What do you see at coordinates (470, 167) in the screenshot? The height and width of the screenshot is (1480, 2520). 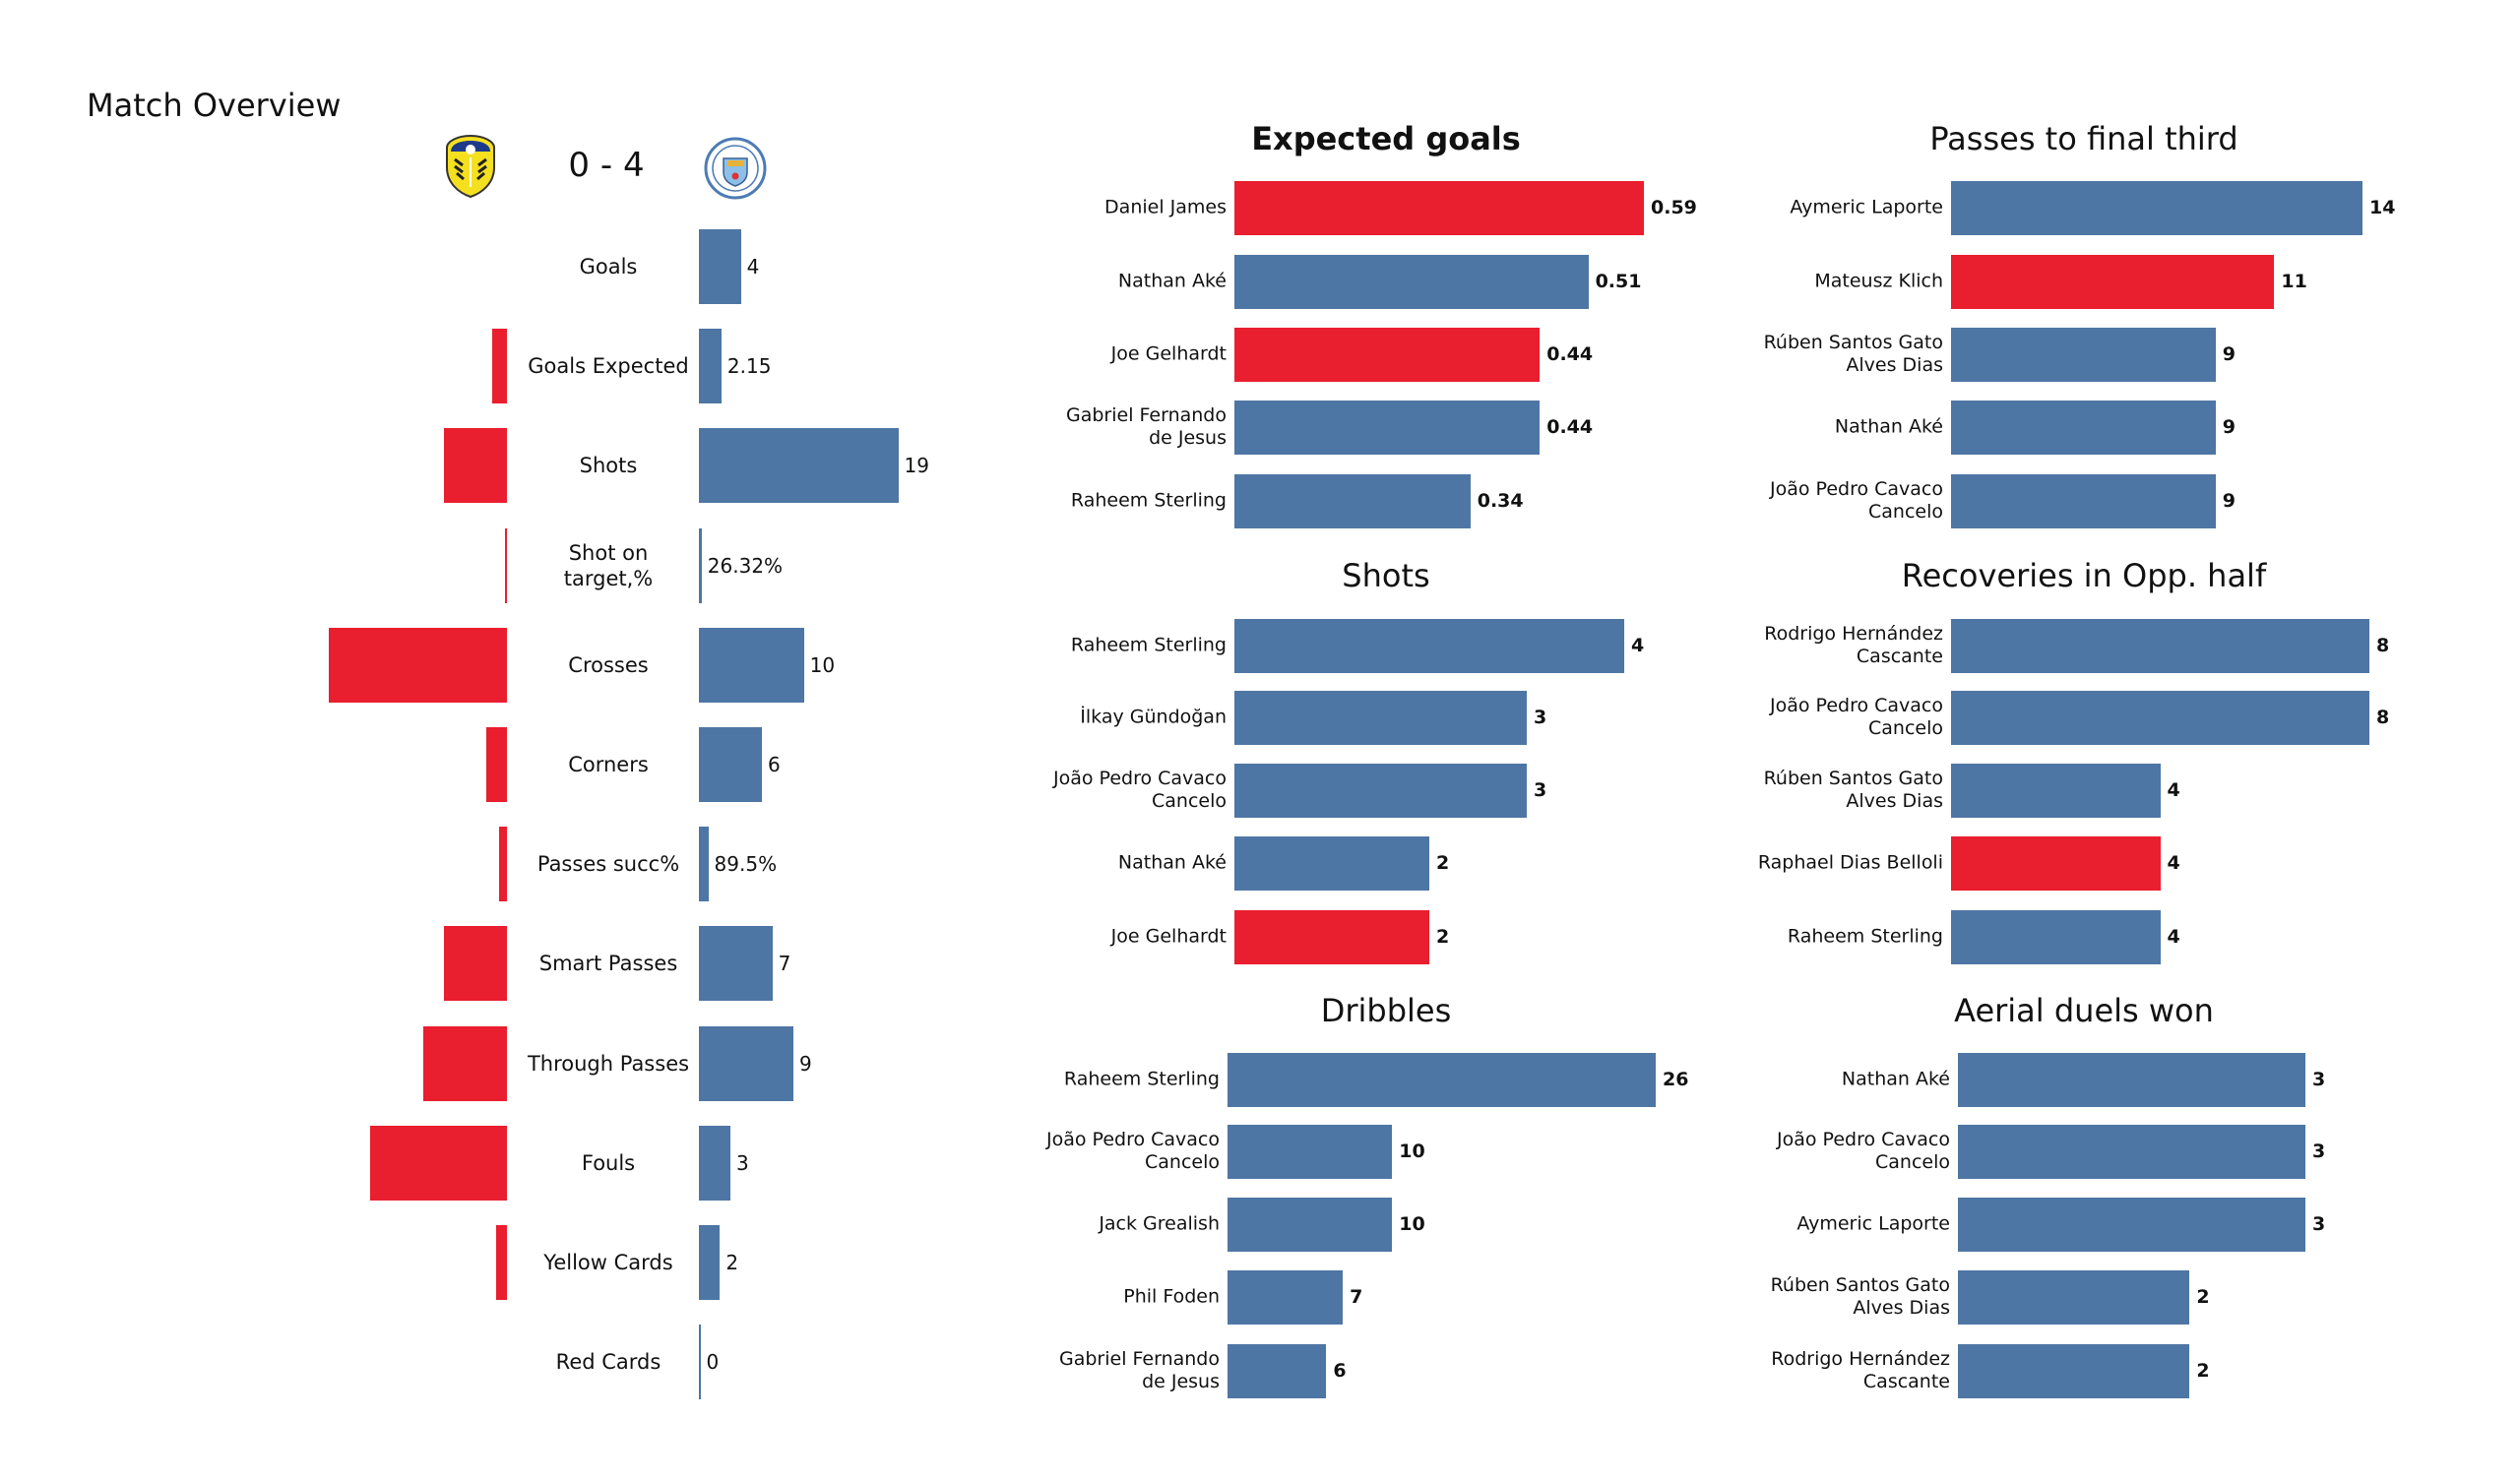 I see `leeds-united-crest-icon` at bounding box center [470, 167].